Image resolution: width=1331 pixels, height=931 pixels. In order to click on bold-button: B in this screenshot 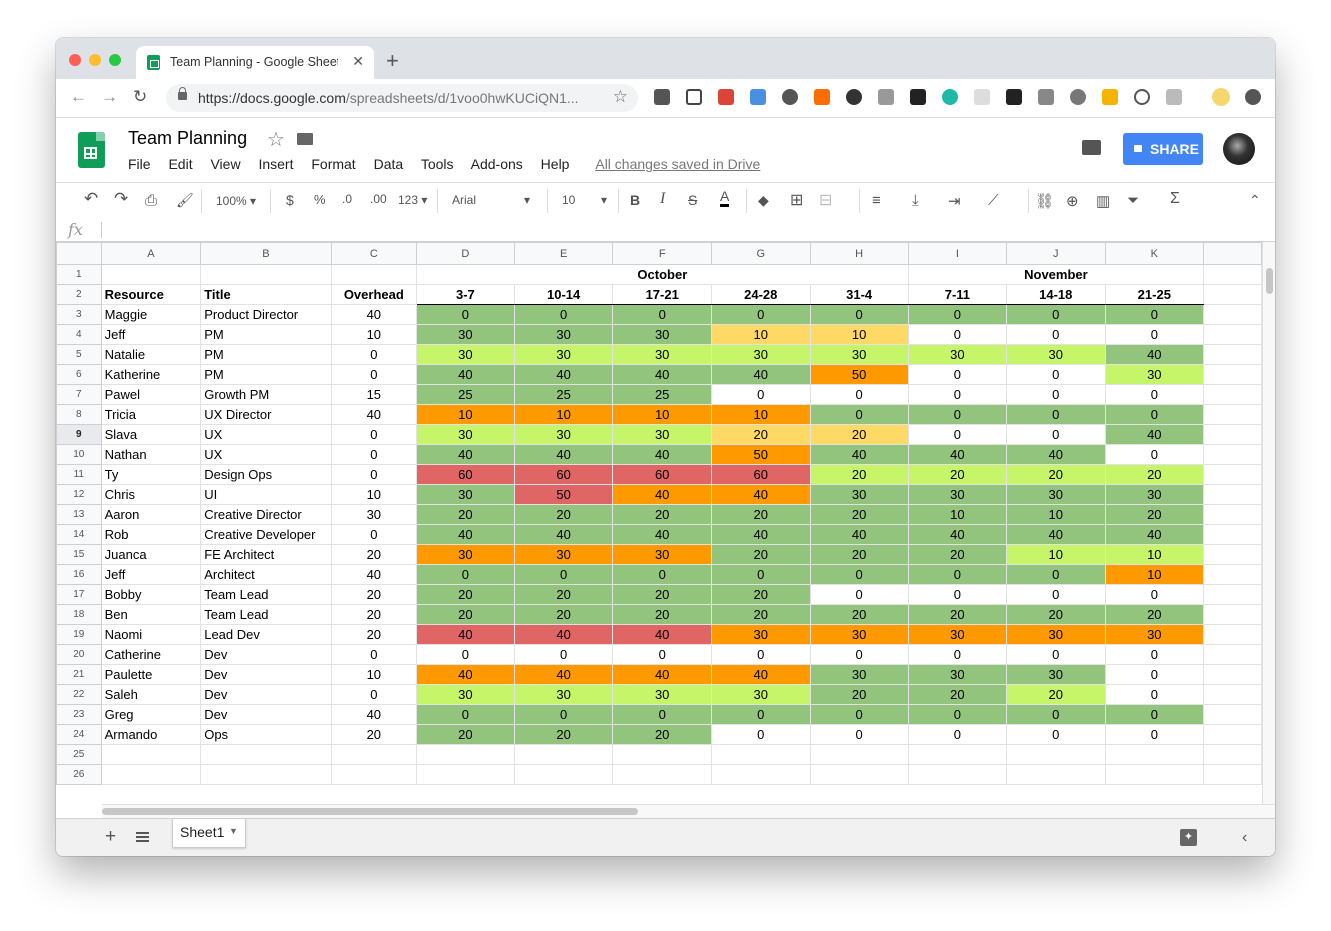, I will do `click(635, 200)`.